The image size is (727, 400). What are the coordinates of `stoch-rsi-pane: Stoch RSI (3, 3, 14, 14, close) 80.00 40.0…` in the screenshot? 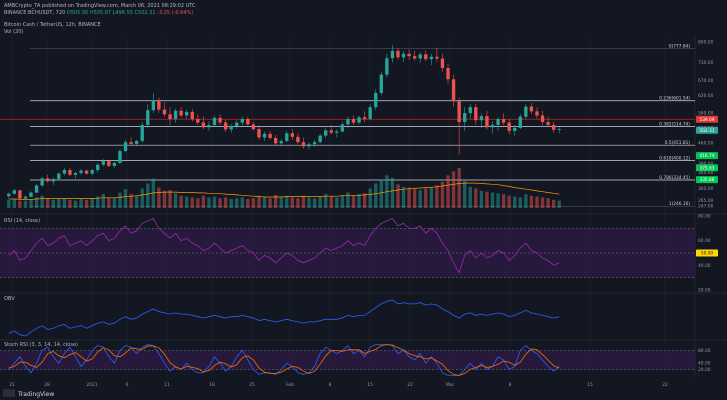 It's located at (355, 359).